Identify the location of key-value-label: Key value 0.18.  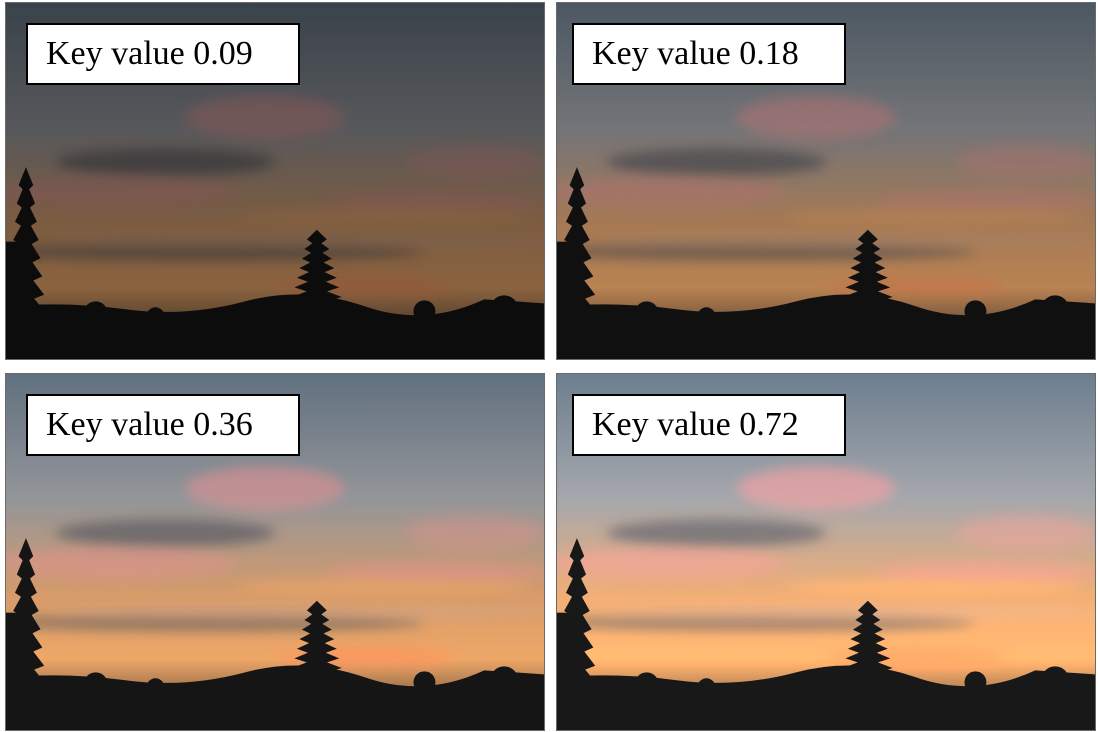
(709, 54).